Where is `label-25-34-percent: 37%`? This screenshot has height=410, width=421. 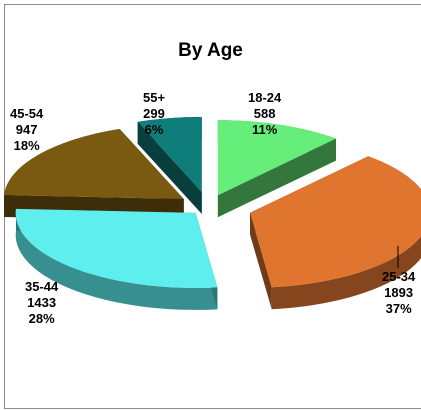 label-25-34-percent: 37% is located at coordinates (398, 308).